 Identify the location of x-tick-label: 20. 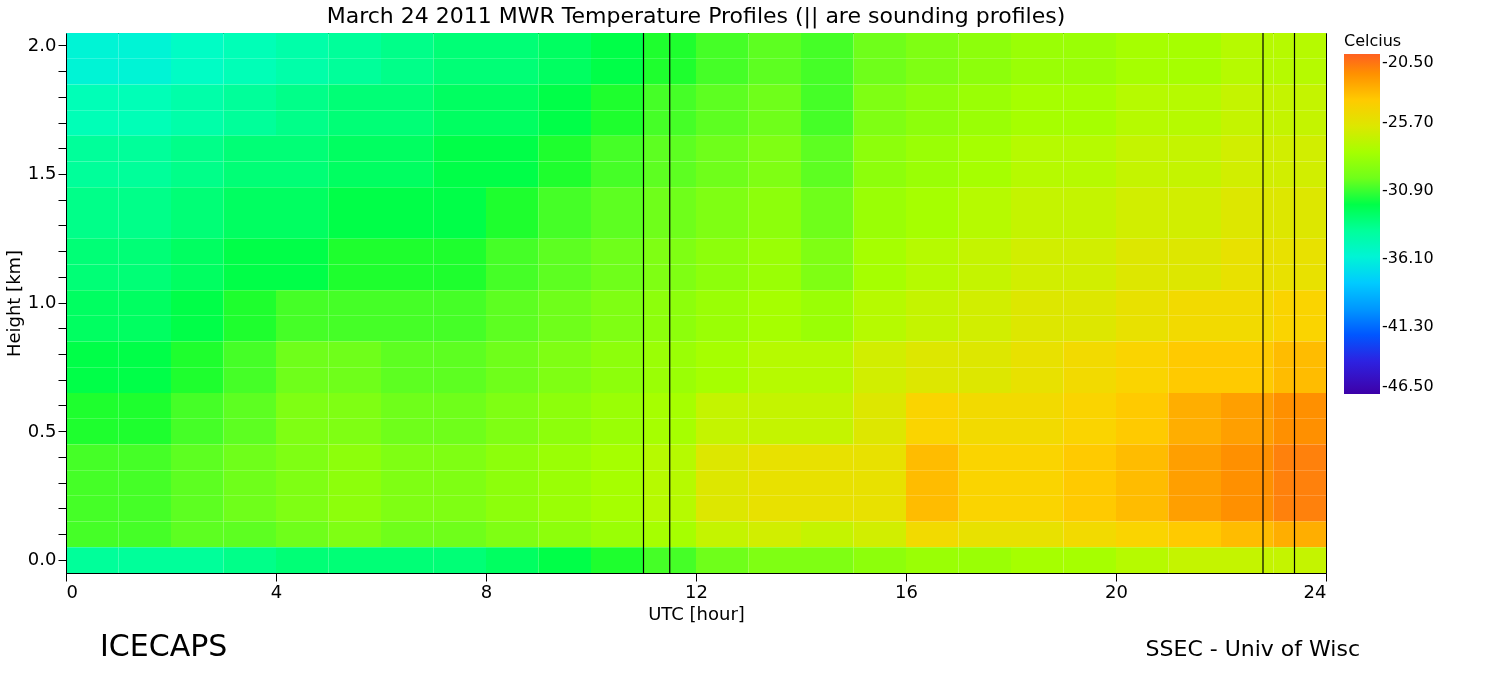
(1116, 591).